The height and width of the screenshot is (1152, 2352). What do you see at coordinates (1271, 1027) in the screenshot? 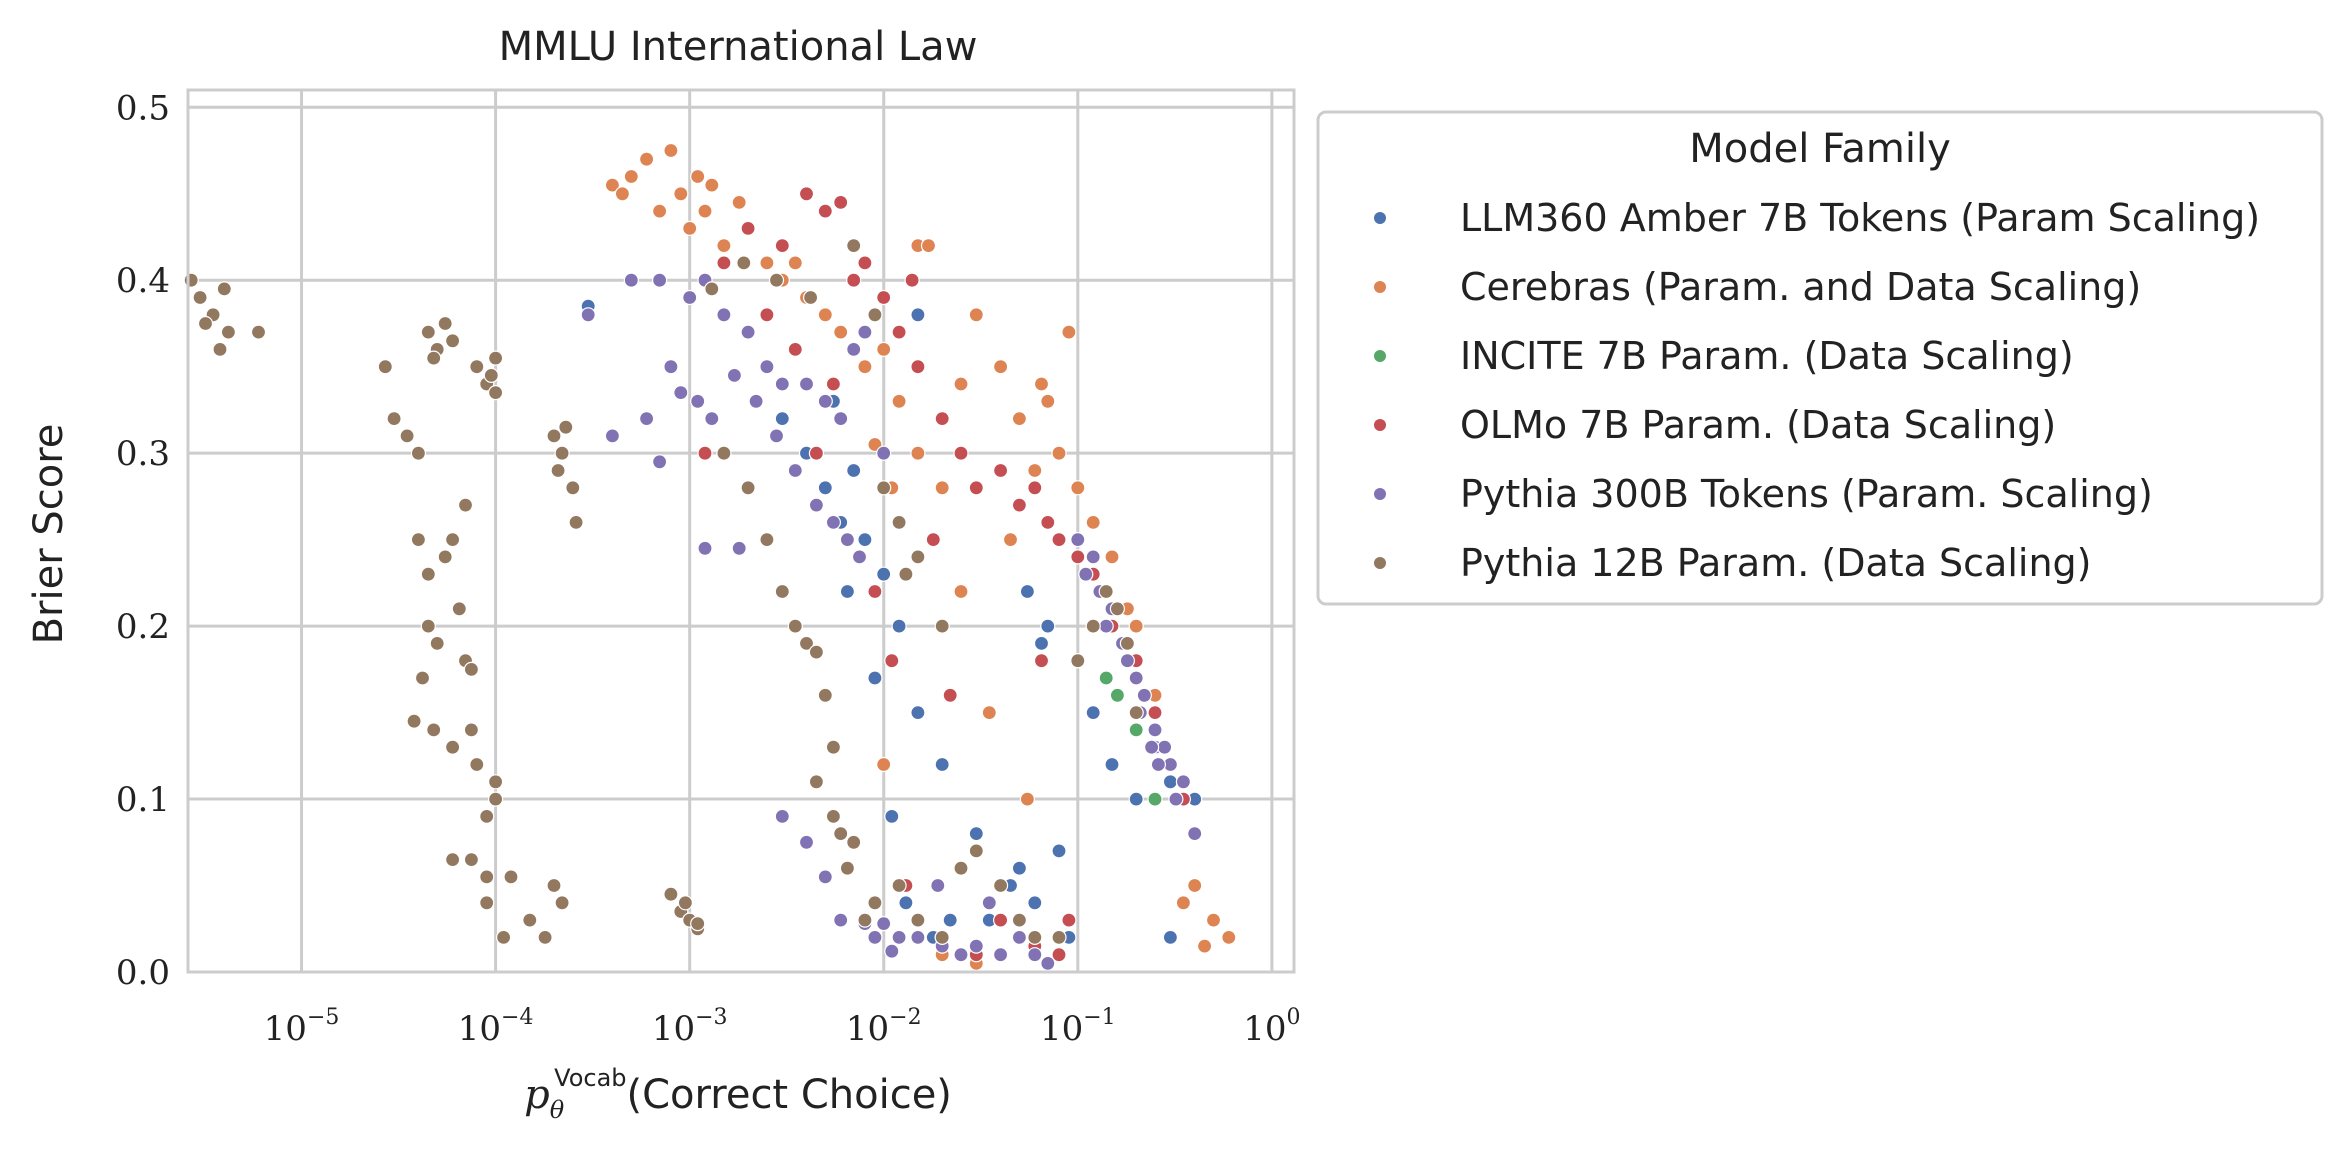
I see `x-tick-label: 10⁰` at bounding box center [1271, 1027].